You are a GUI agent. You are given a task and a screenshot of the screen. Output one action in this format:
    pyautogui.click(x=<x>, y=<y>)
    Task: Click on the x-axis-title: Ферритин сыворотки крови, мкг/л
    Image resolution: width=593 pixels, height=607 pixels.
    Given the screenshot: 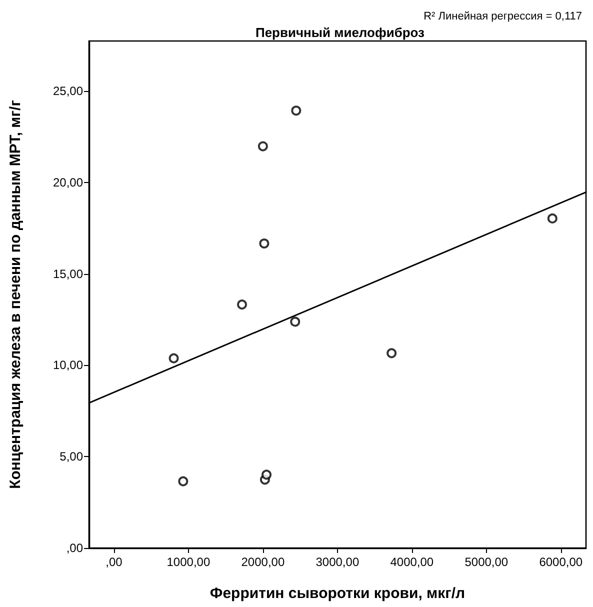 What is the action you would take?
    pyautogui.click(x=338, y=593)
    